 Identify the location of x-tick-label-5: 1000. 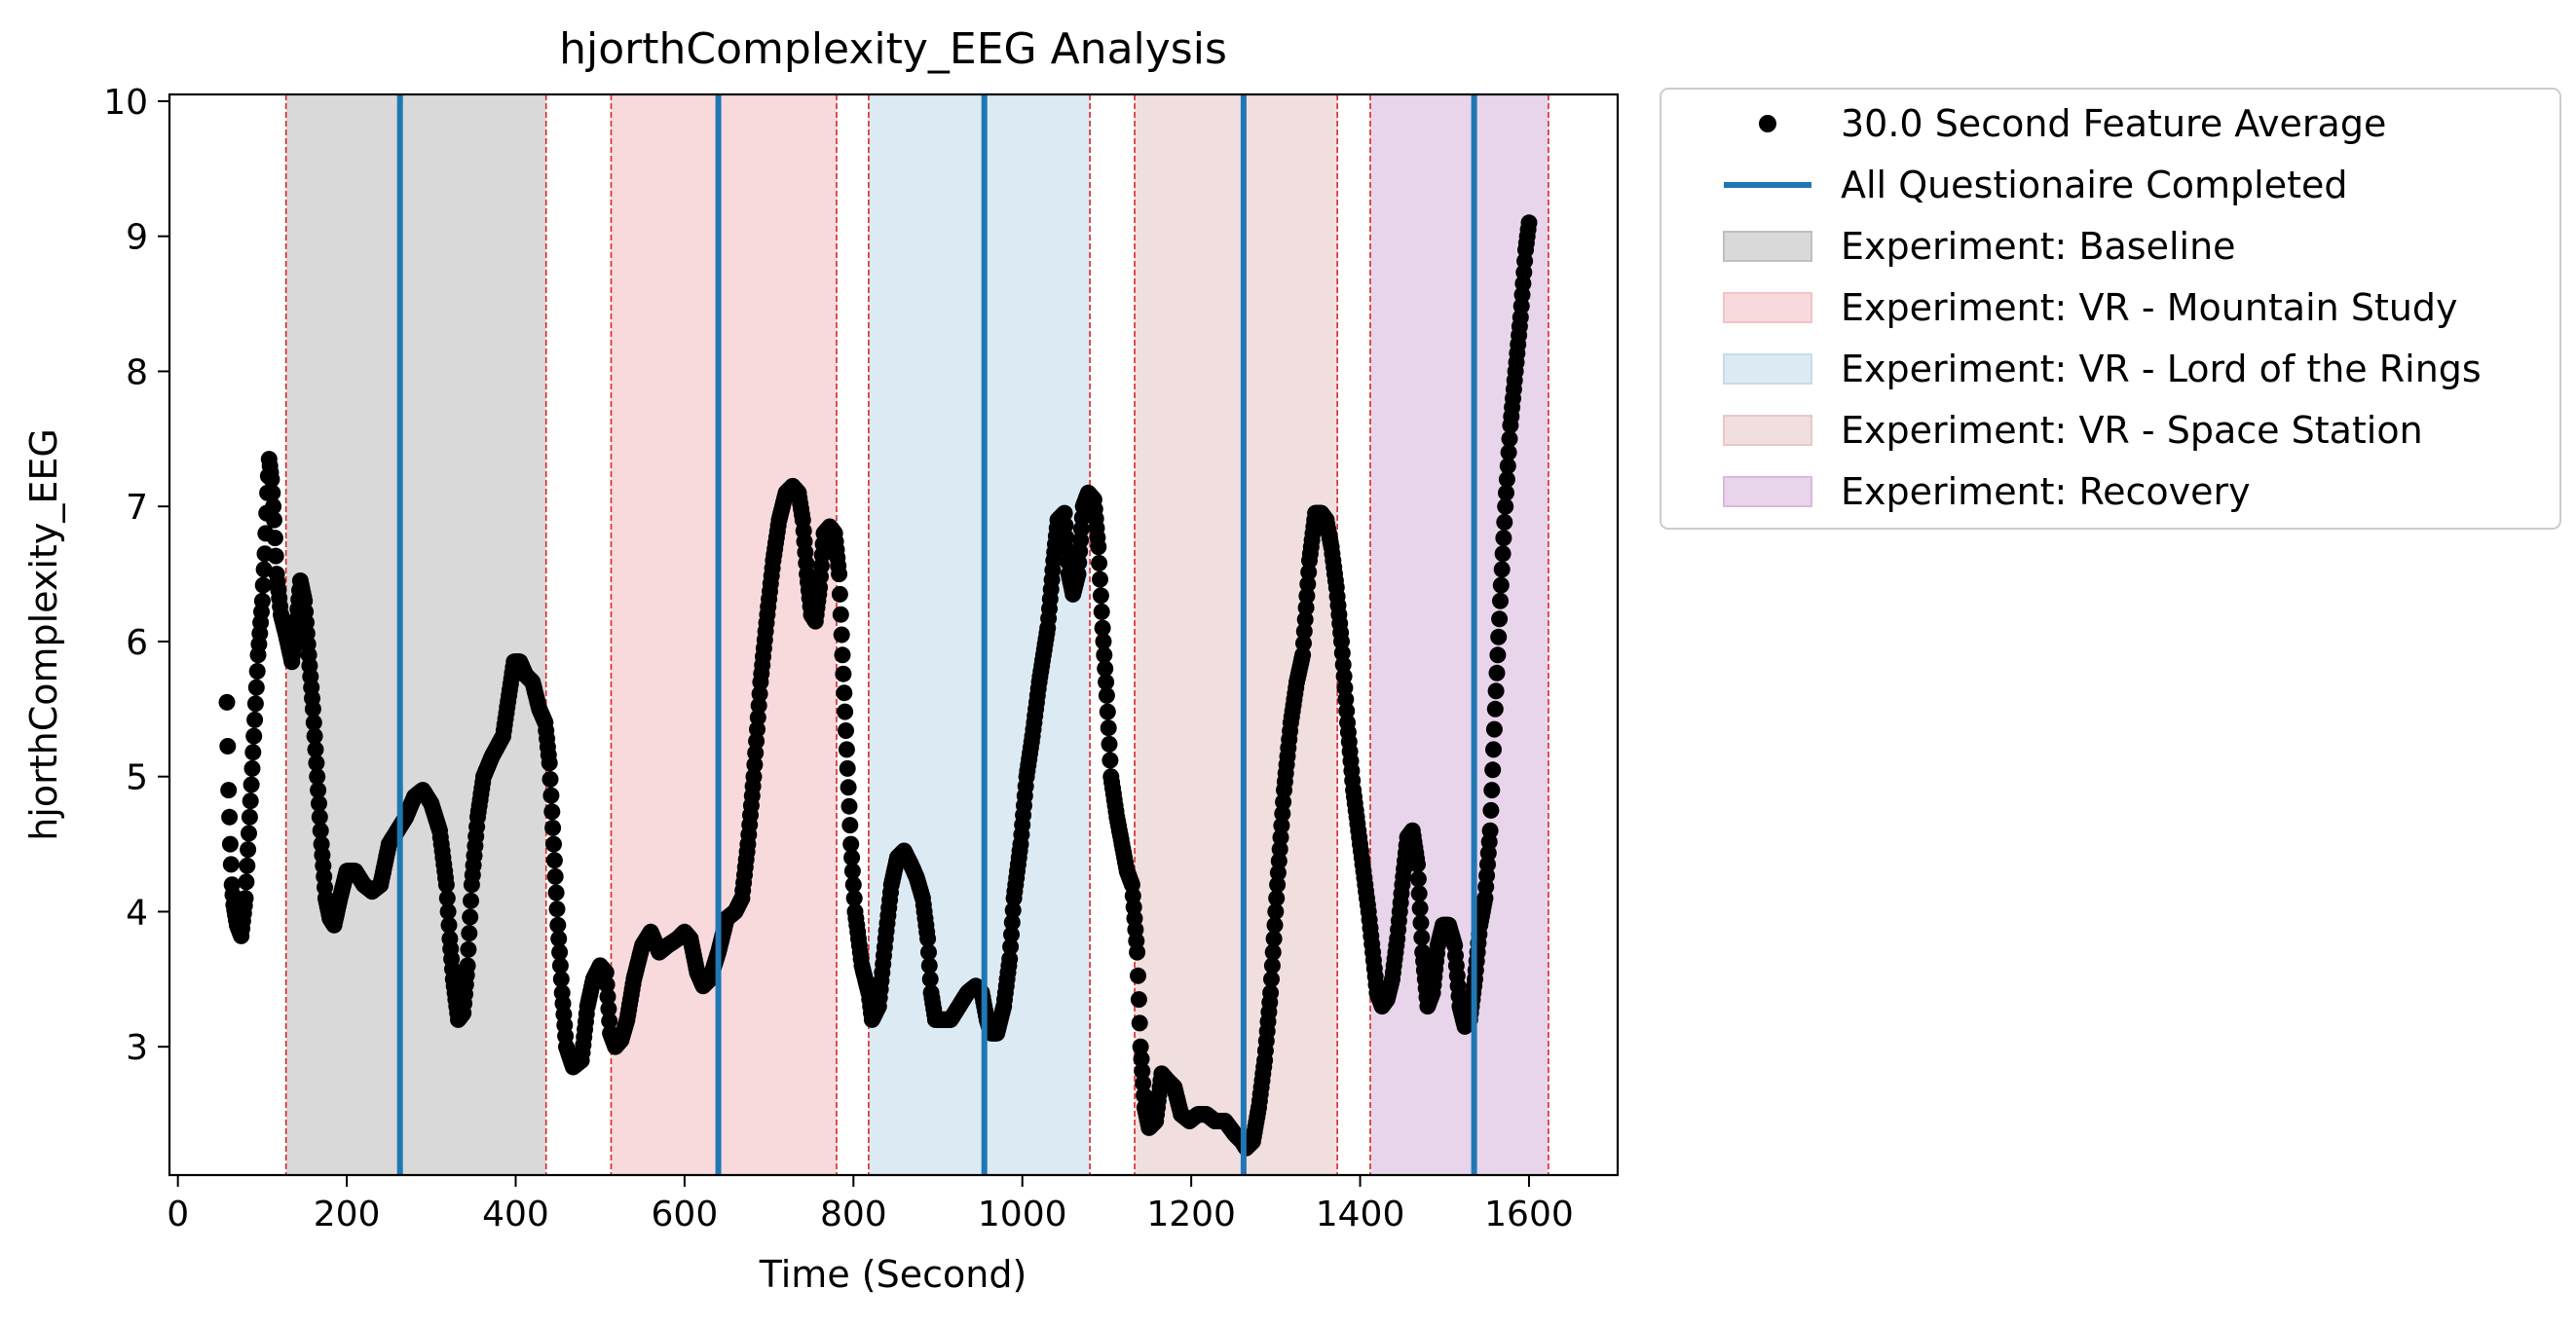
(1022, 1214).